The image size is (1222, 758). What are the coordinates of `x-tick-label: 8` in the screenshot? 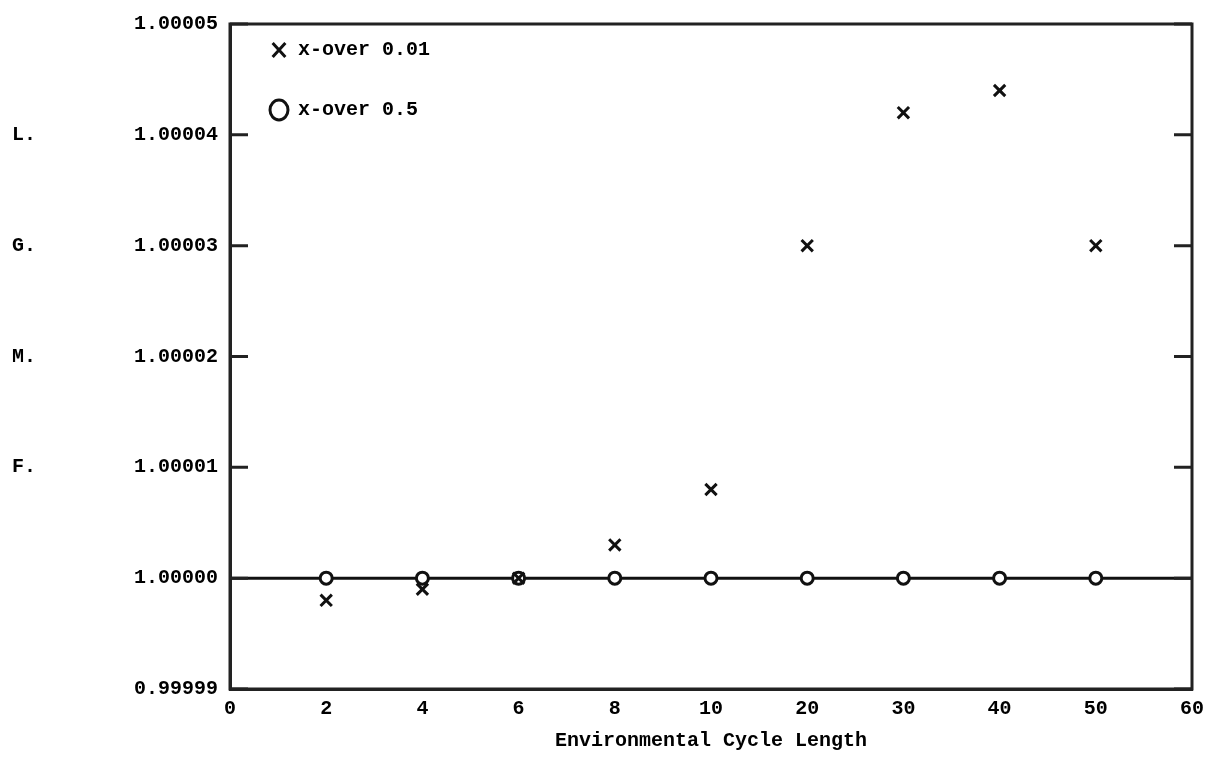 It's located at (614, 709).